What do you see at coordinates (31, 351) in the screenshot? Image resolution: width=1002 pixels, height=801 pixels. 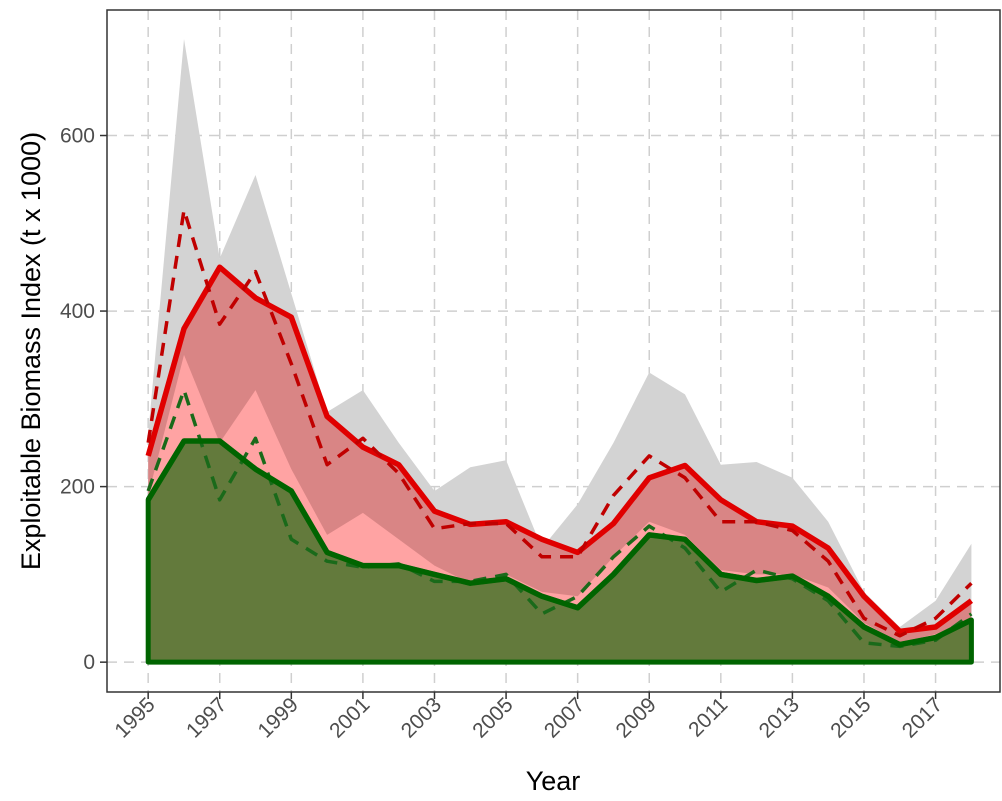 I see `y-axis-title: Exploitable Biomass Index (t x 1000)` at bounding box center [31, 351].